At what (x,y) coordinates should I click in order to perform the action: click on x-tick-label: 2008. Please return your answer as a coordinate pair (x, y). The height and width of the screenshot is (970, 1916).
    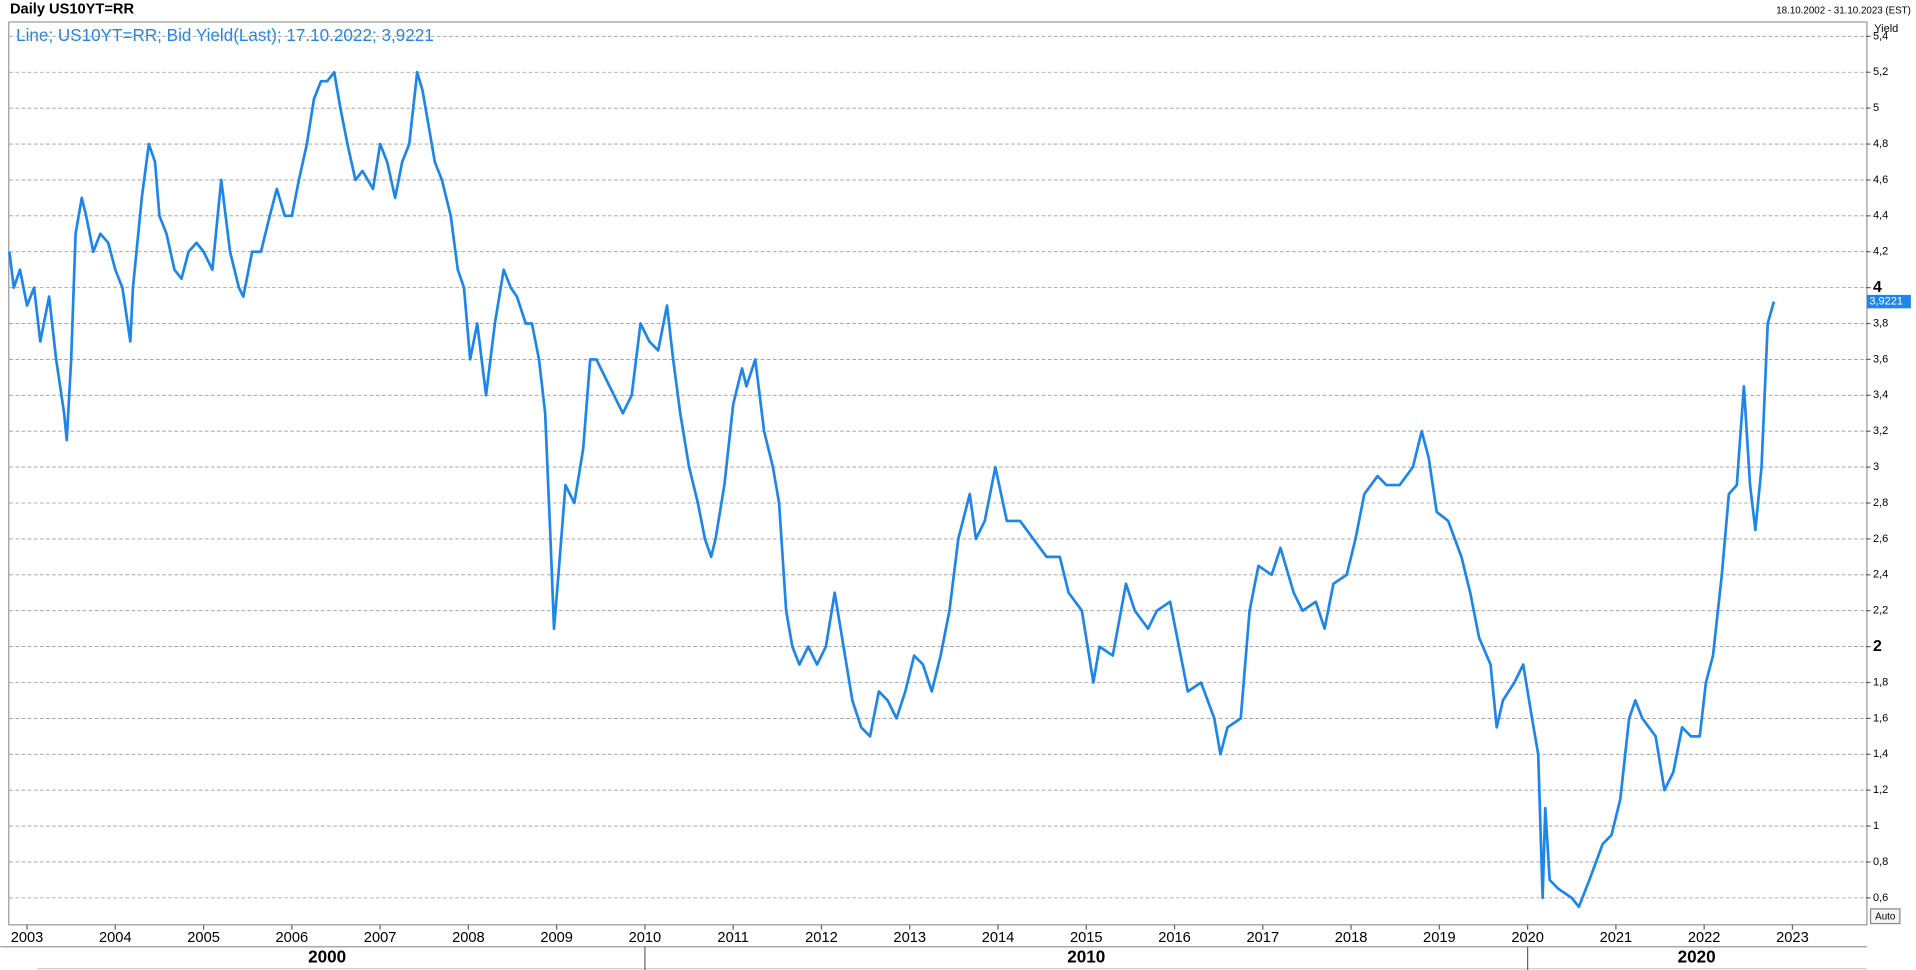
    Looking at the image, I should click on (468, 938).